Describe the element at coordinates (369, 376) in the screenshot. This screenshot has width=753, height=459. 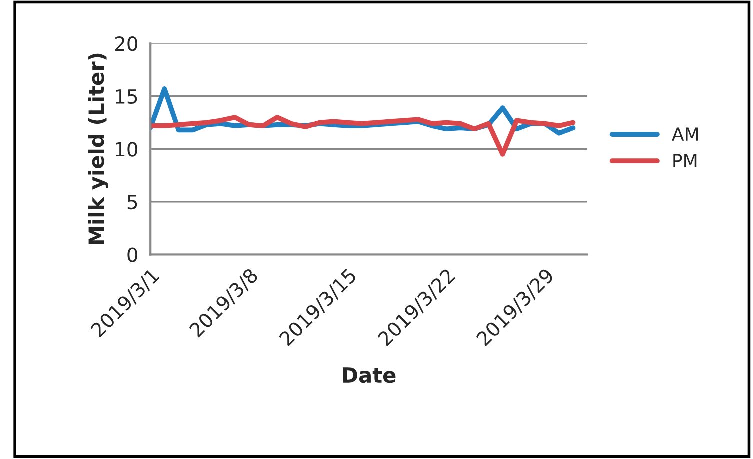
I see `x-axis-title: Date` at that location.